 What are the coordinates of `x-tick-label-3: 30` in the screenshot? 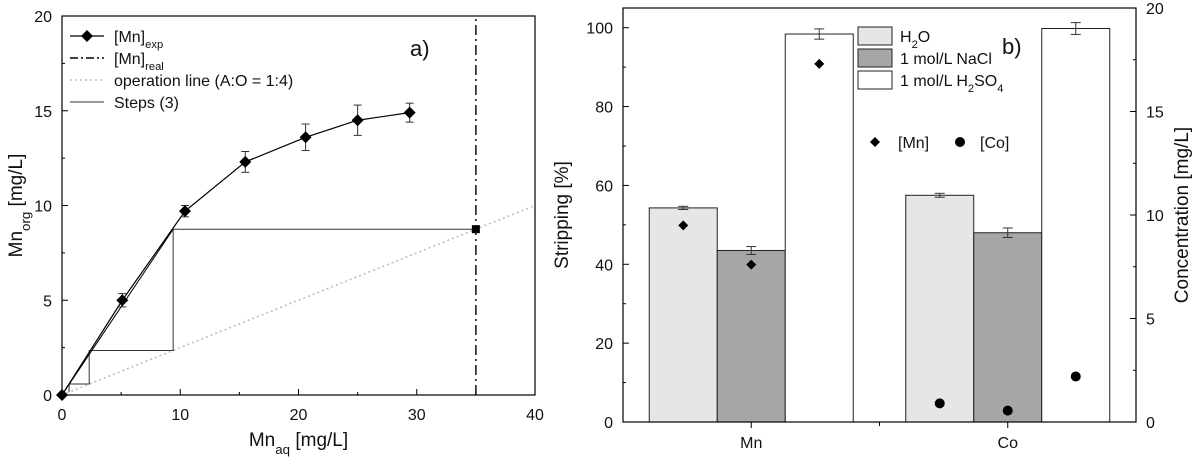 It's located at (417, 415).